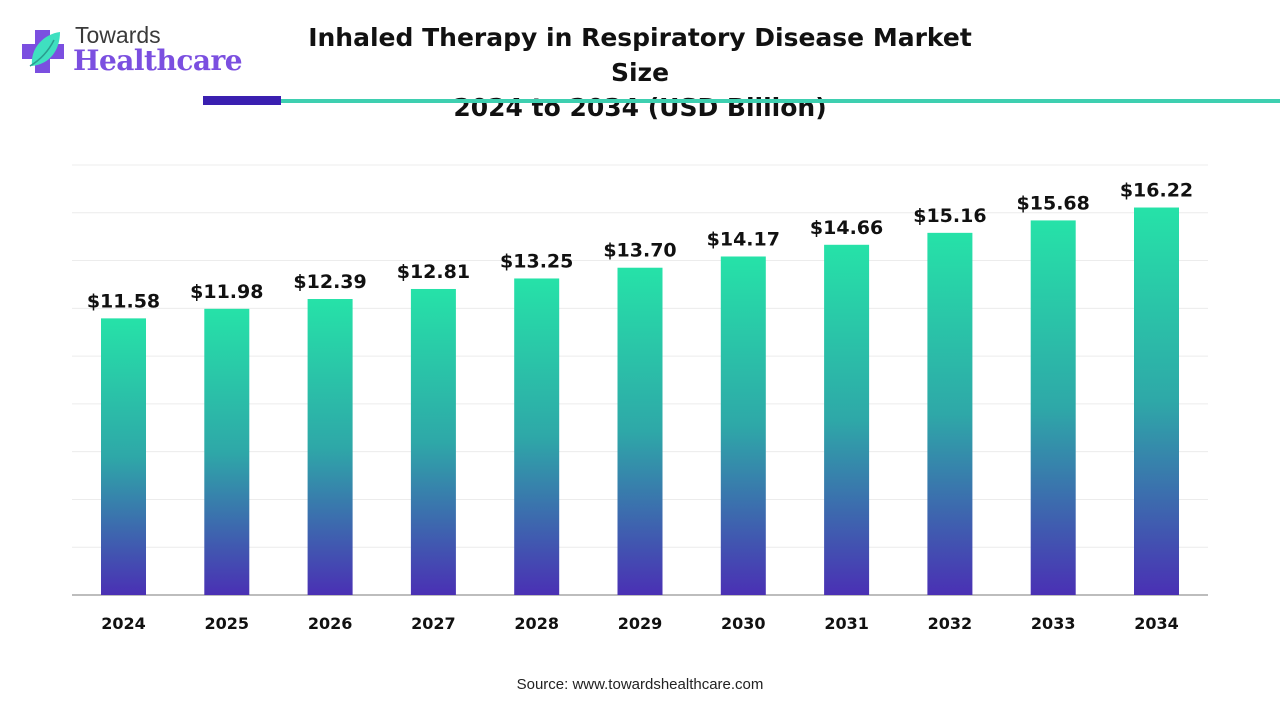 The height and width of the screenshot is (720, 1280). Describe the element at coordinates (1053, 203) in the screenshot. I see `data-label-2033: $15.68` at that location.